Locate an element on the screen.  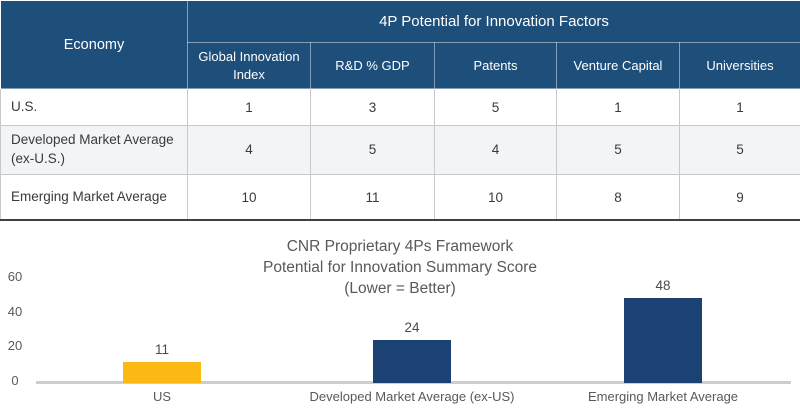
col-header-global-innovation-index: Global Innovation Index is located at coordinates (249, 66).